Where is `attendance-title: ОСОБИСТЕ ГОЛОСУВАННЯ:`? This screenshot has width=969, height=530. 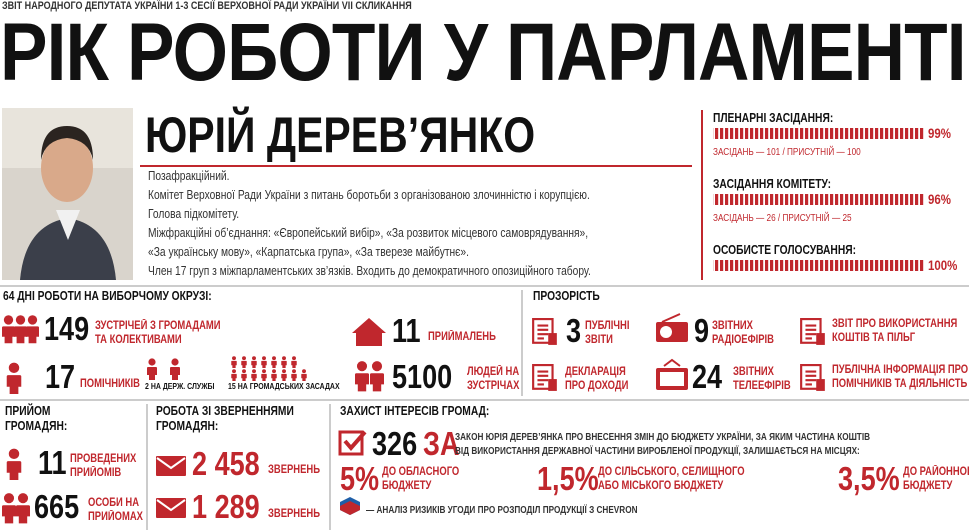 attendance-title: ОСОБИСТЕ ГОЛОСУВАННЯ: is located at coordinates (785, 250).